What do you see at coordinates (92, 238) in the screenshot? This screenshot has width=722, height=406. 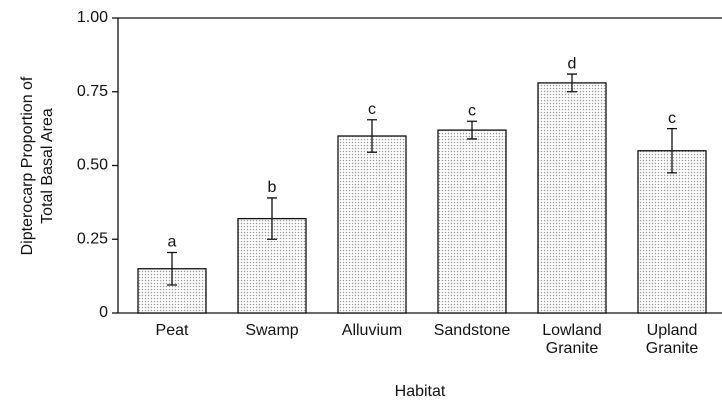 I see `y-tick-label: 0.25` at bounding box center [92, 238].